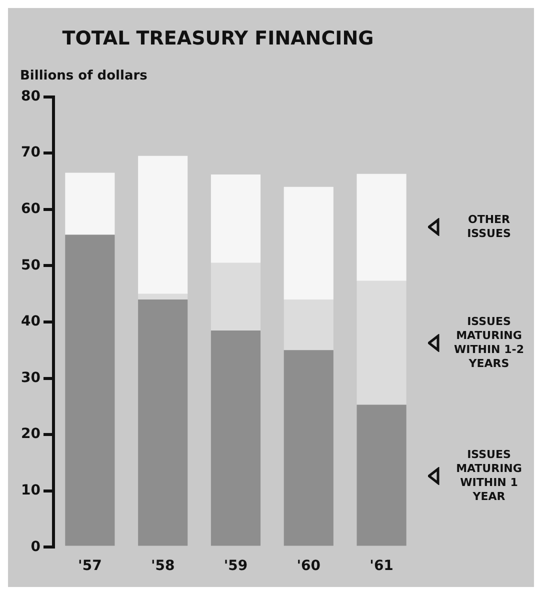 The image size is (542, 595). What do you see at coordinates (31, 265) in the screenshot?
I see `y-tick-label: 50` at bounding box center [31, 265].